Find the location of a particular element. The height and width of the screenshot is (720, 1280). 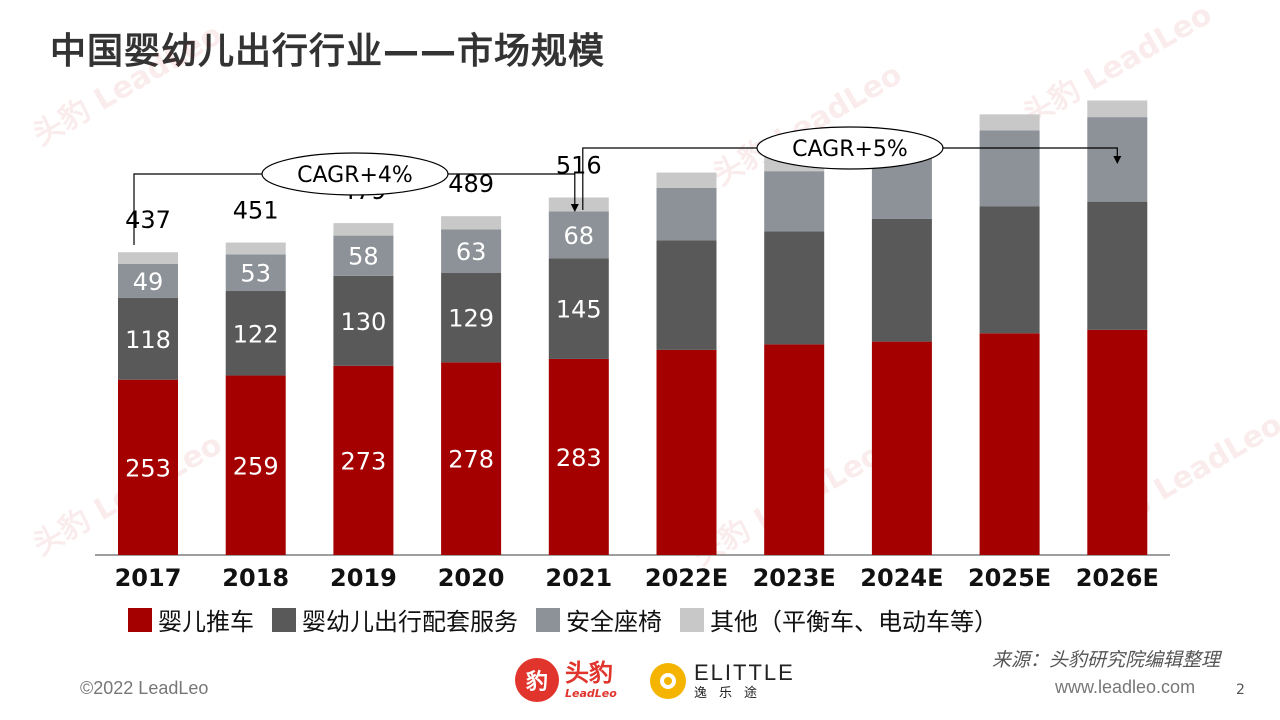

category-tick-label: 2025E is located at coordinates (1009, 578).